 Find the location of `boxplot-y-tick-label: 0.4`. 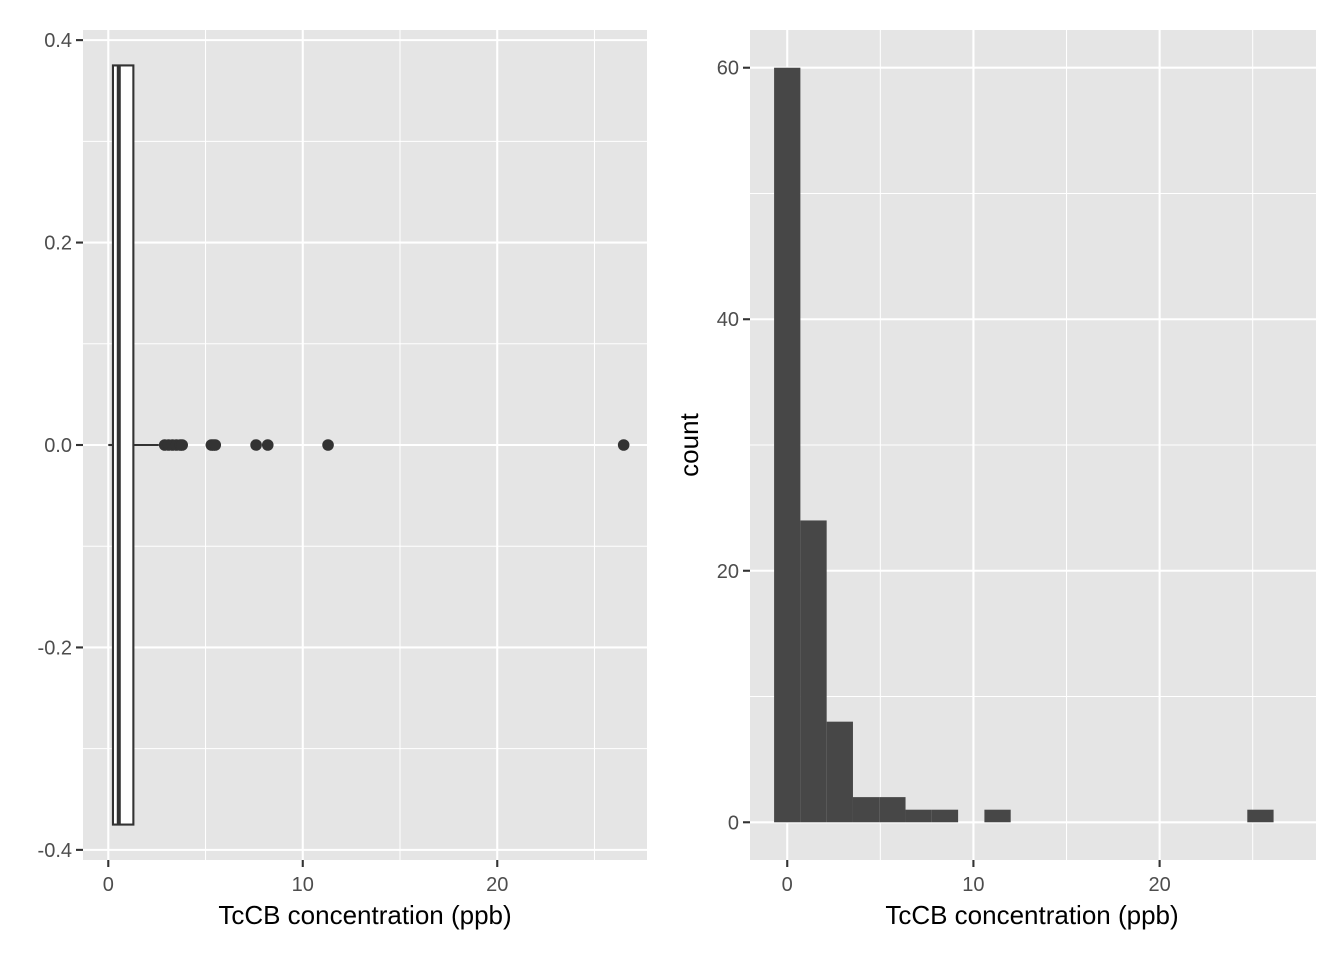

boxplot-y-tick-label: 0.4 is located at coordinates (58, 41).